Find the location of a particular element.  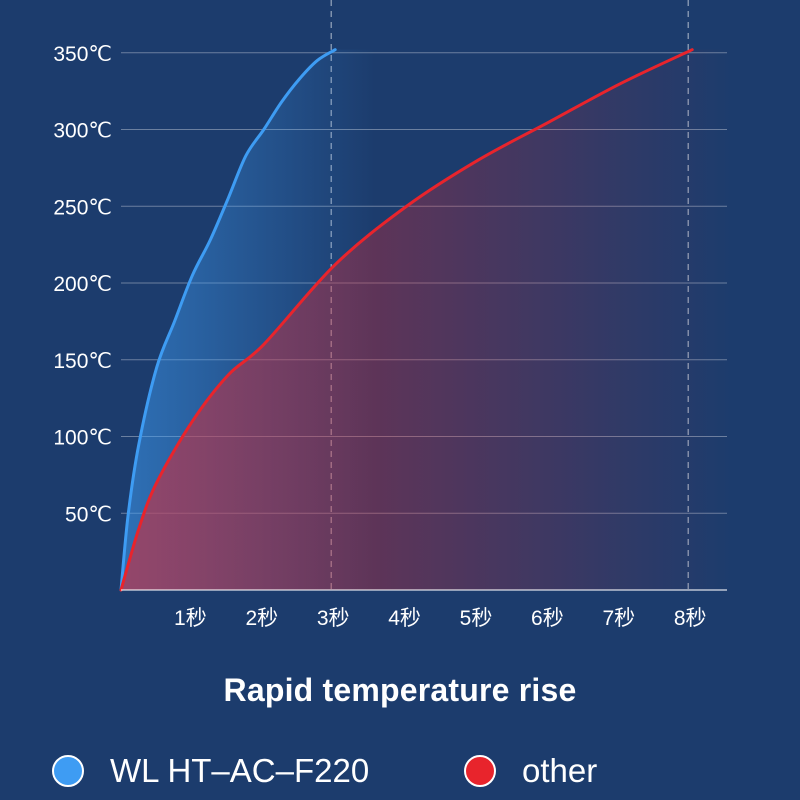

y-tick-labels: 50℃ 100℃ 150℃ 200℃ 250℃ 300℃ 350℃ is located at coordinates (82, 285).